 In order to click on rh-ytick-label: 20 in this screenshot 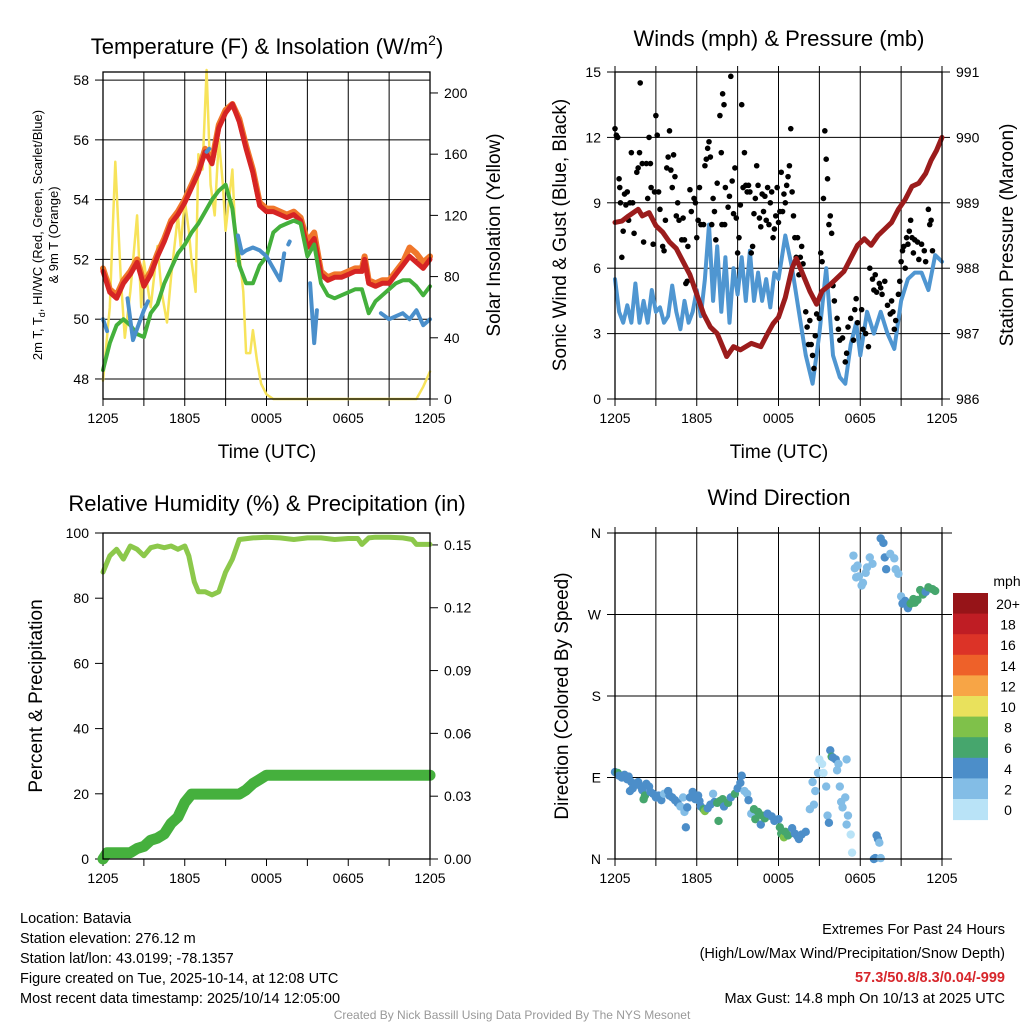, I will do `click(81, 794)`.